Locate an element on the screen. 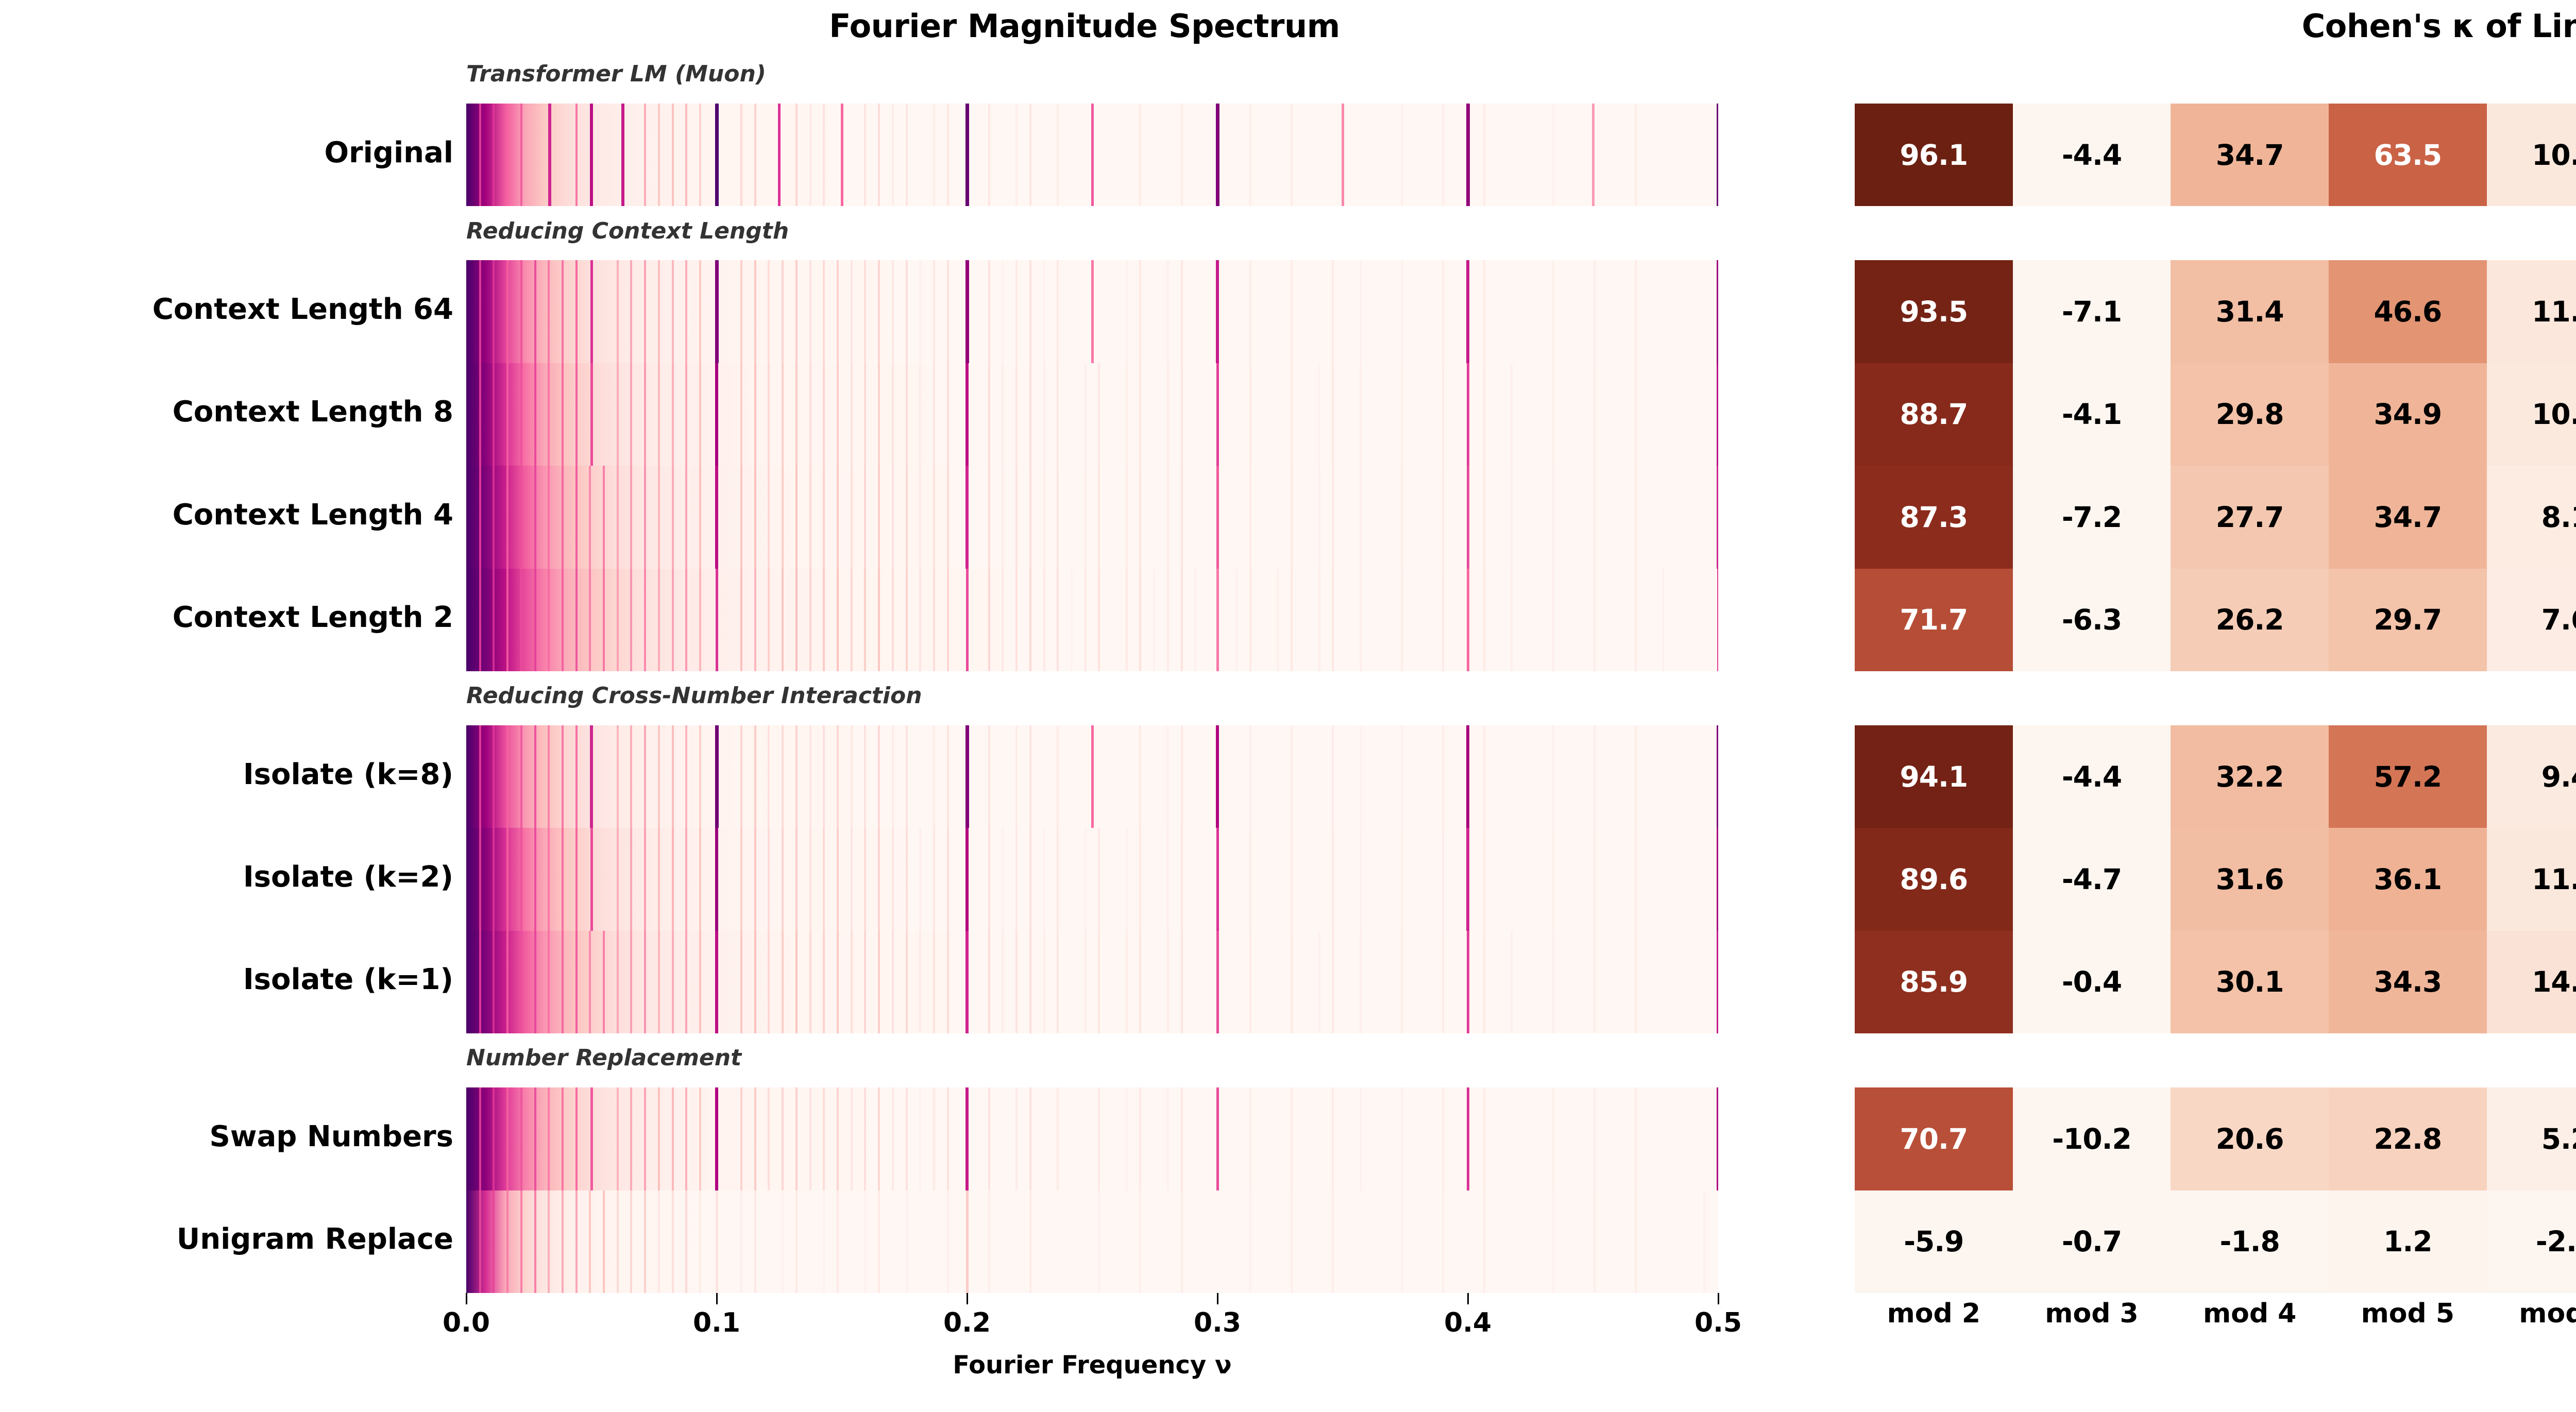 The width and height of the screenshot is (2576, 1412). kappa-cell: 9.4 is located at coordinates (2531, 776).